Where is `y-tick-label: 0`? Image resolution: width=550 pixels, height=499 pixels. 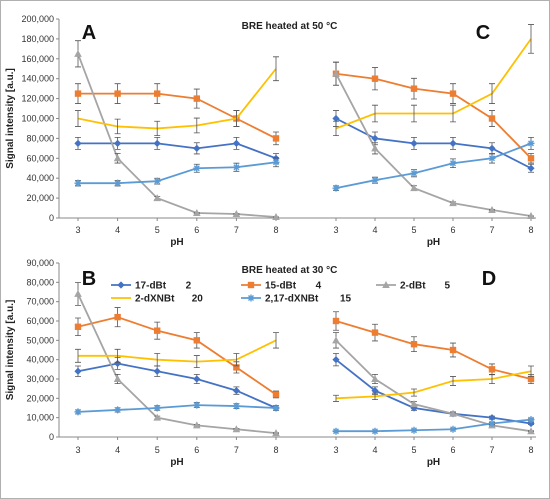
y-tick-label: 0 is located at coordinates (51, 218).